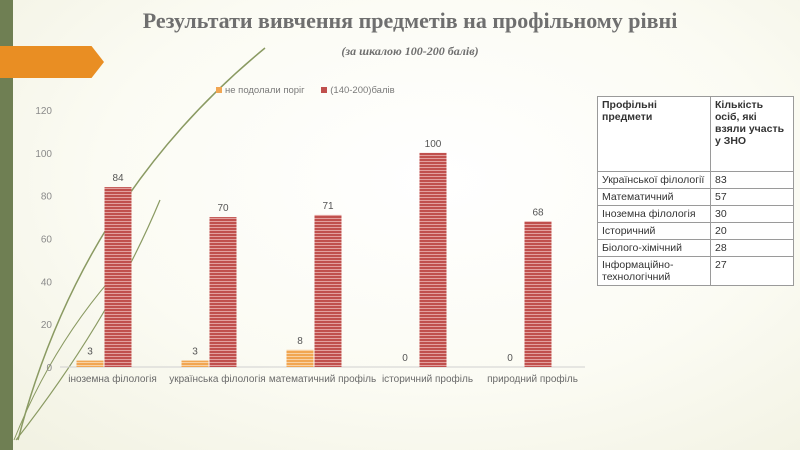  I want to click on table-cell: 28, so click(752, 248).